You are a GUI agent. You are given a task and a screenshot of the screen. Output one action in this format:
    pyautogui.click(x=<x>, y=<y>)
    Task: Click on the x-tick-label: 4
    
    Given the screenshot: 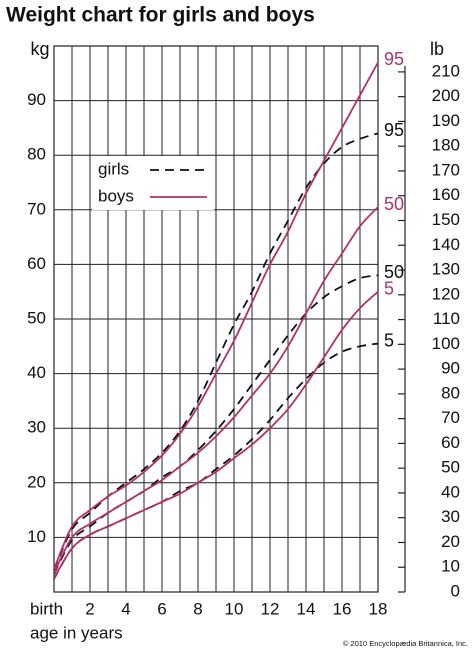 What is the action you would take?
    pyautogui.click(x=125, y=608)
    